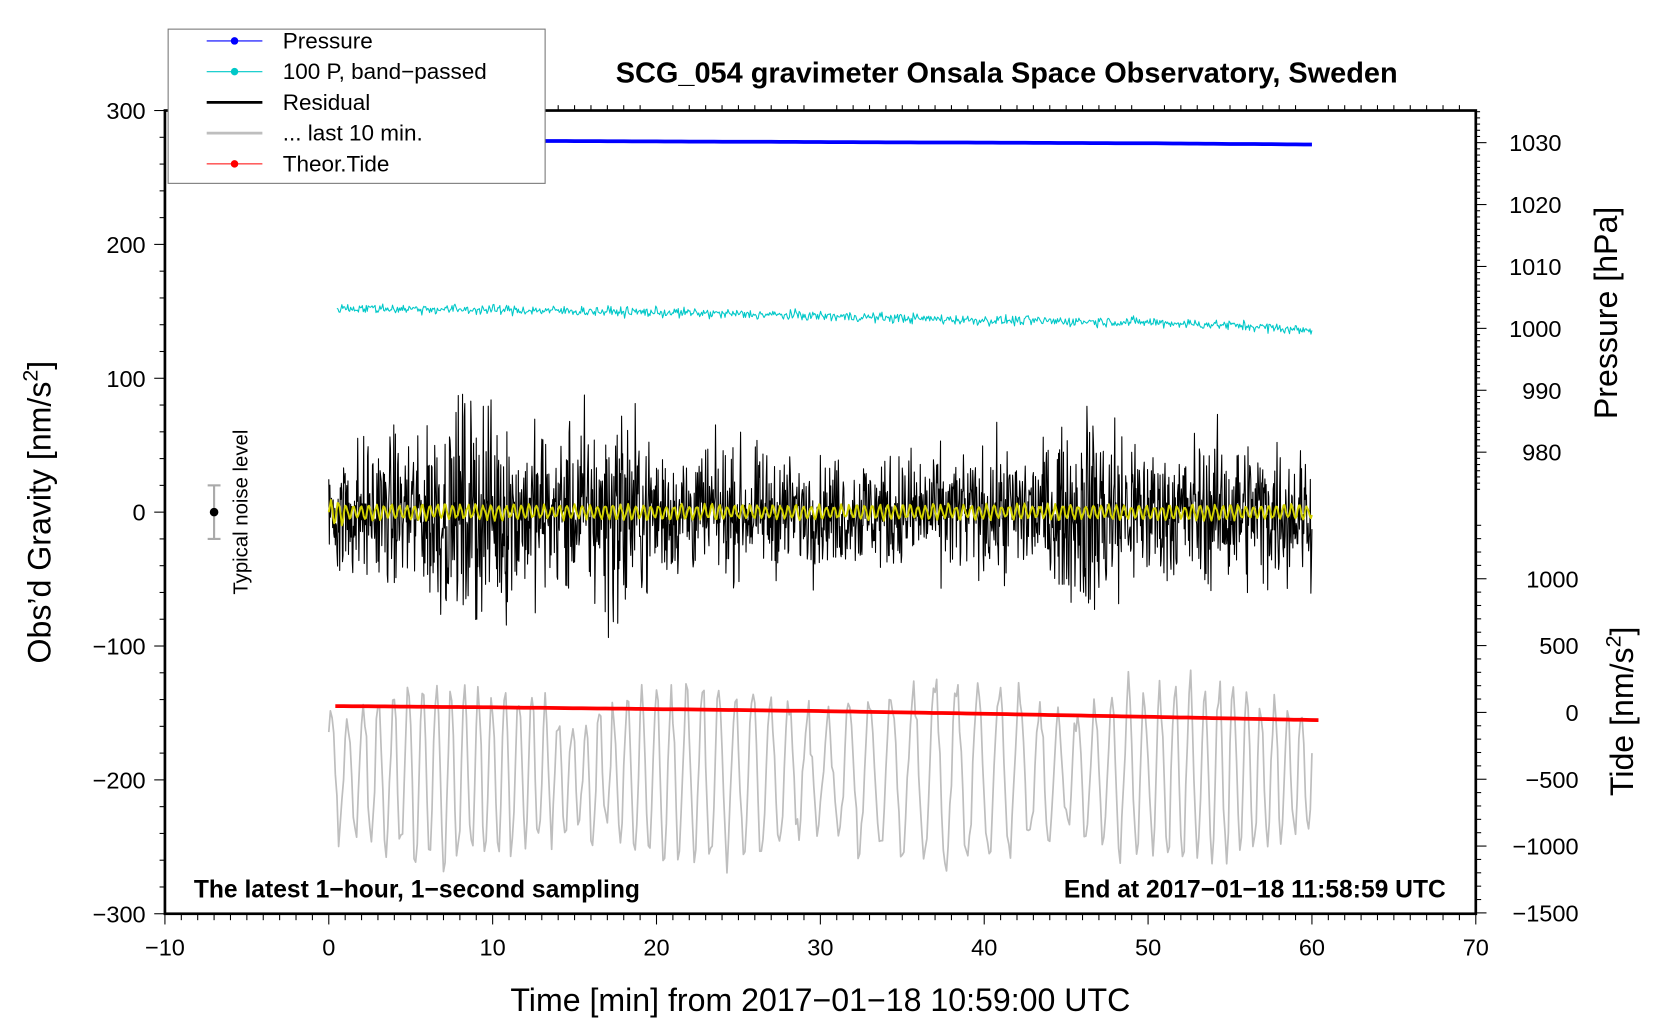 The image size is (1660, 1020). Describe the element at coordinates (119, 647) in the screenshot. I see `y-tick-label: −100` at that location.